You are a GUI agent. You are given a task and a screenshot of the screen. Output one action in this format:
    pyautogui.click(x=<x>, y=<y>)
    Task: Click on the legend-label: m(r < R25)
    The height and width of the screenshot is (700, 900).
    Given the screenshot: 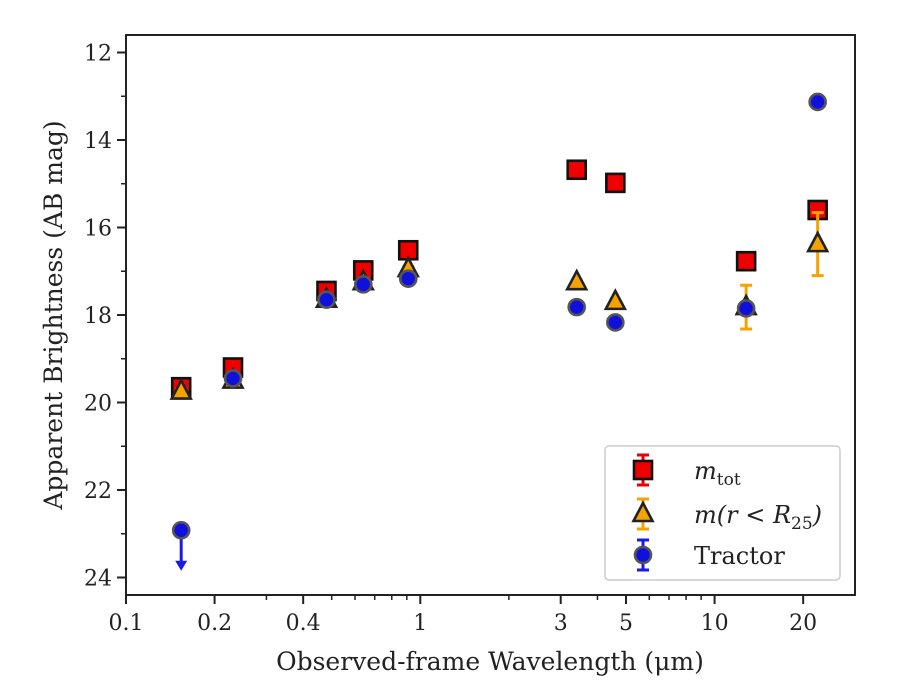 What is the action you would take?
    pyautogui.click(x=758, y=517)
    